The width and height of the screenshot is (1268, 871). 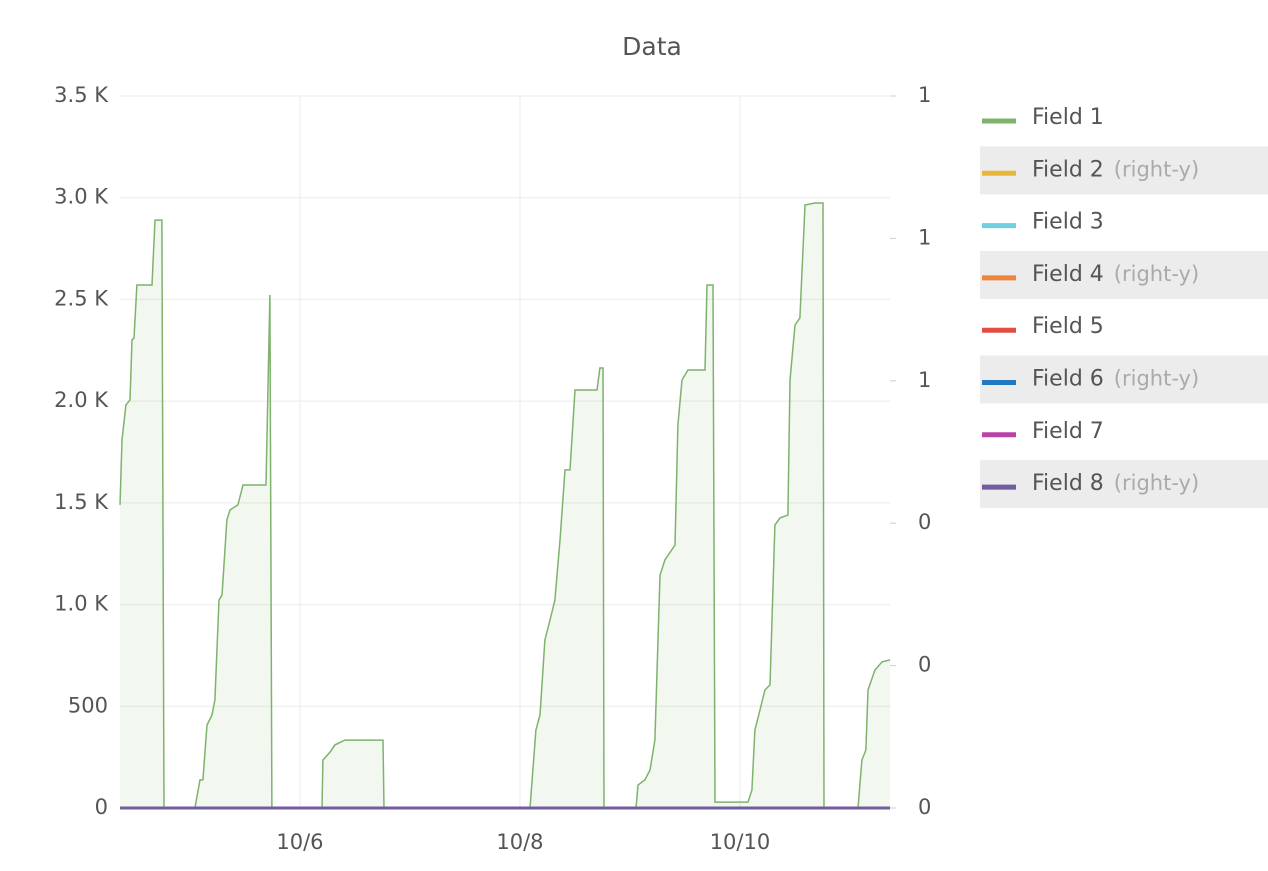 What do you see at coordinates (519, 842) in the screenshot?
I see `x-tick-label: 10/8` at bounding box center [519, 842].